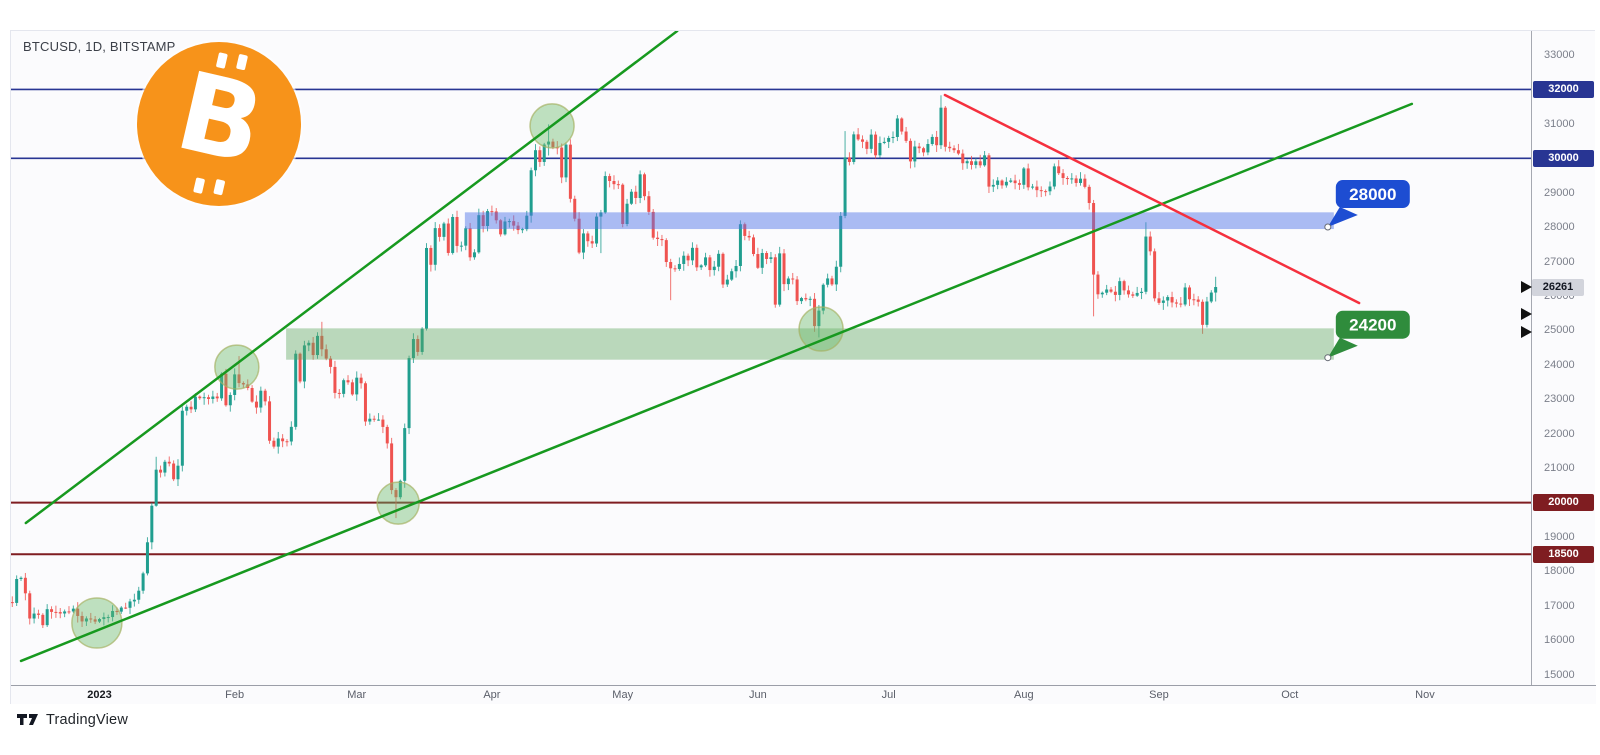  What do you see at coordinates (1563, 554) in the screenshot?
I see `axis-chip-18500: 18500` at bounding box center [1563, 554].